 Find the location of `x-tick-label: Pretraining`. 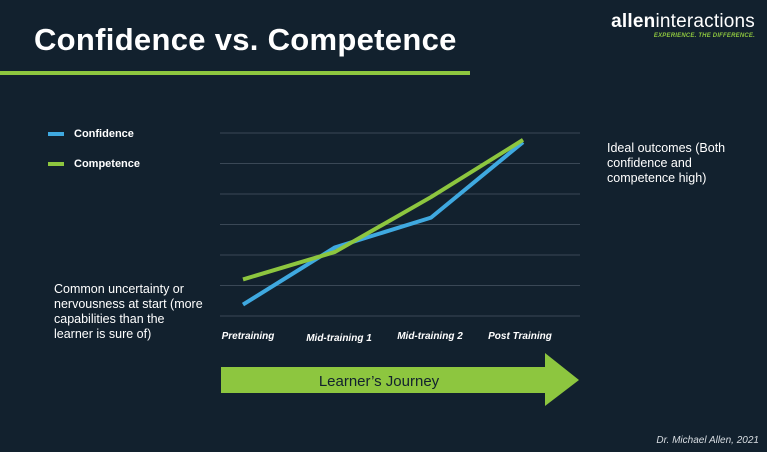

x-tick-label: Pretraining is located at coordinates (248, 336).